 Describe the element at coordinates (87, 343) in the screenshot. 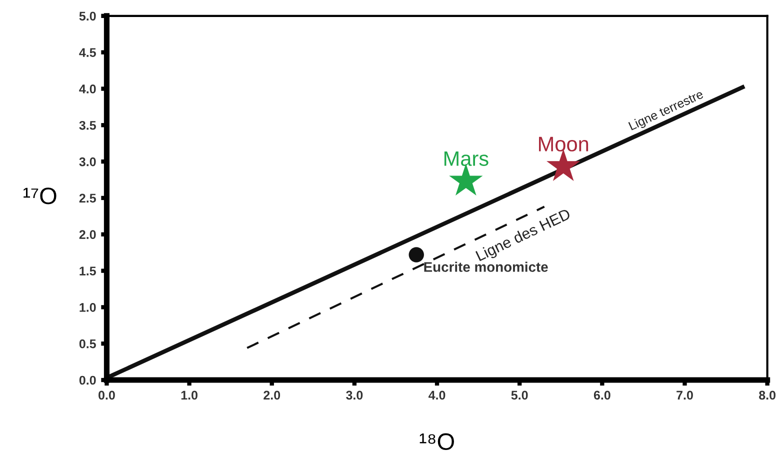

I see `y-tick-label: 0.5` at that location.